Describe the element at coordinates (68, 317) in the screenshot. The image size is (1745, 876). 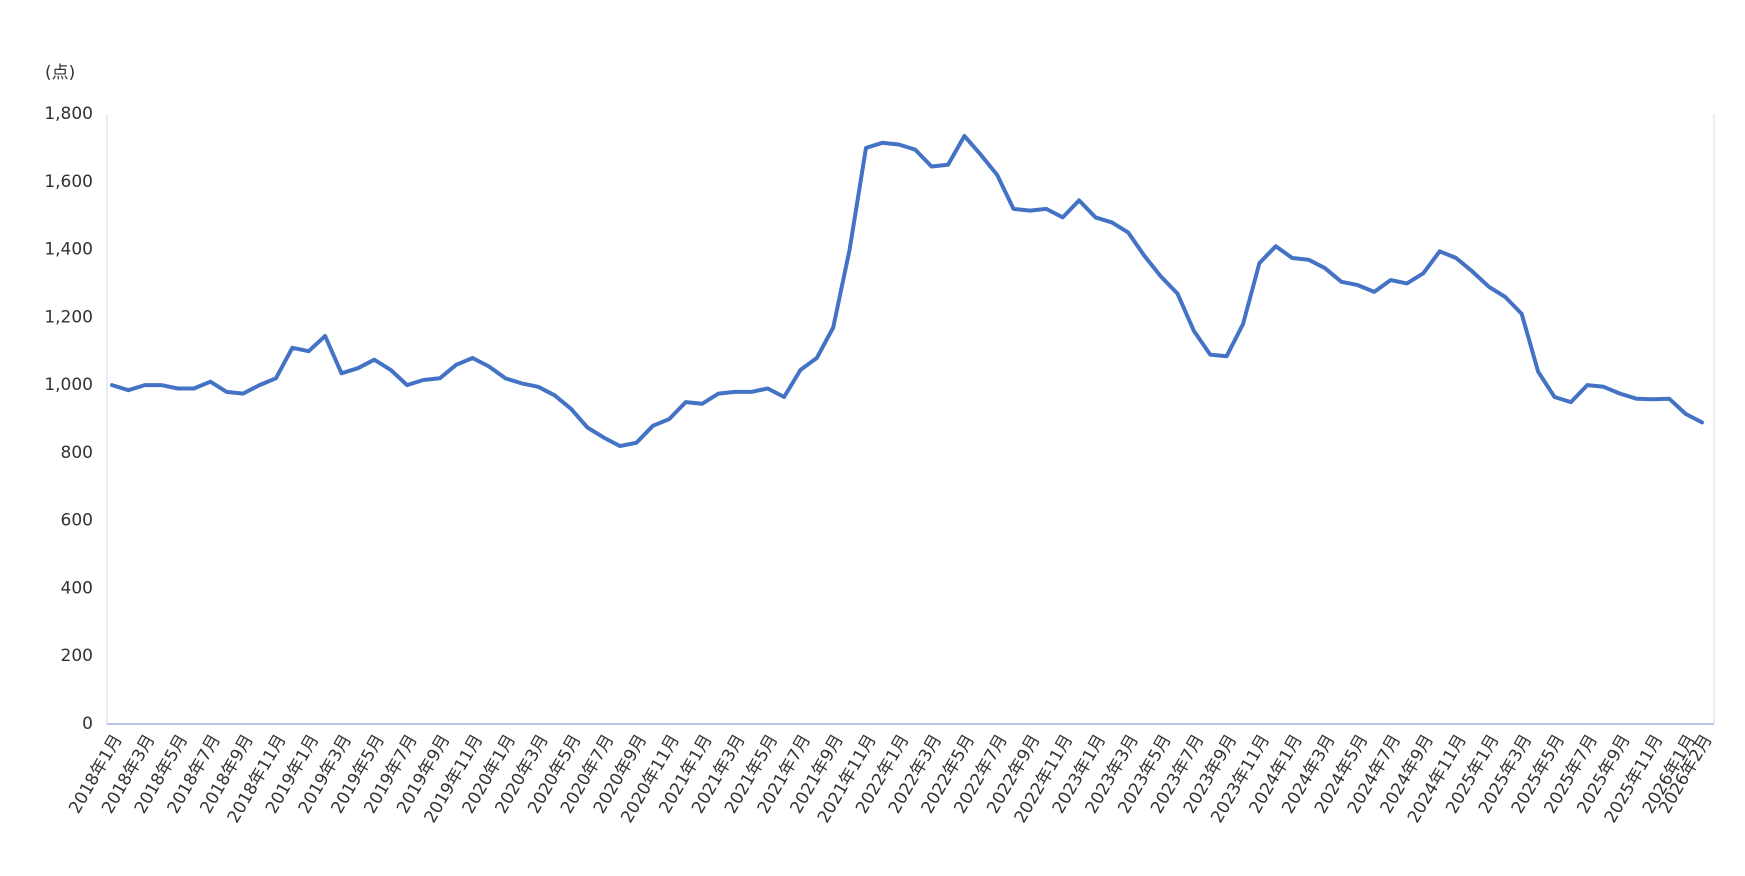
I see `y-tick-label: 1,200` at that location.